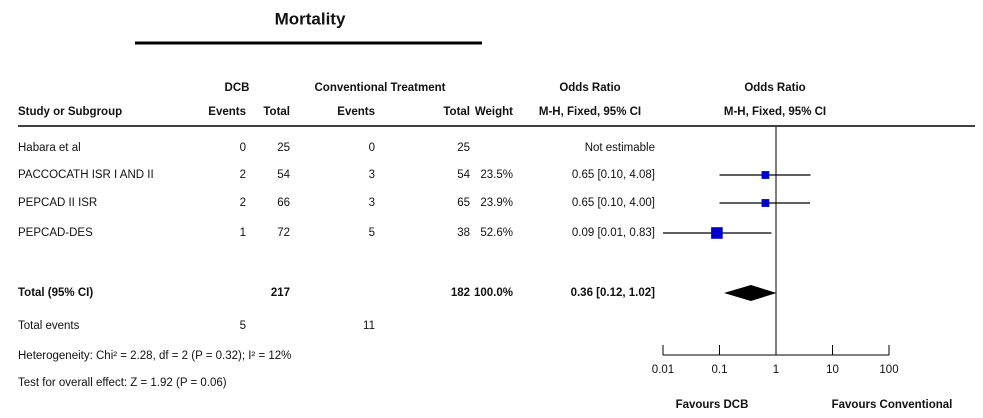 Image resolution: width=983 pixels, height=418 pixels. Describe the element at coordinates (496, 175) in the screenshot. I see `weight: 23.5%` at that location.